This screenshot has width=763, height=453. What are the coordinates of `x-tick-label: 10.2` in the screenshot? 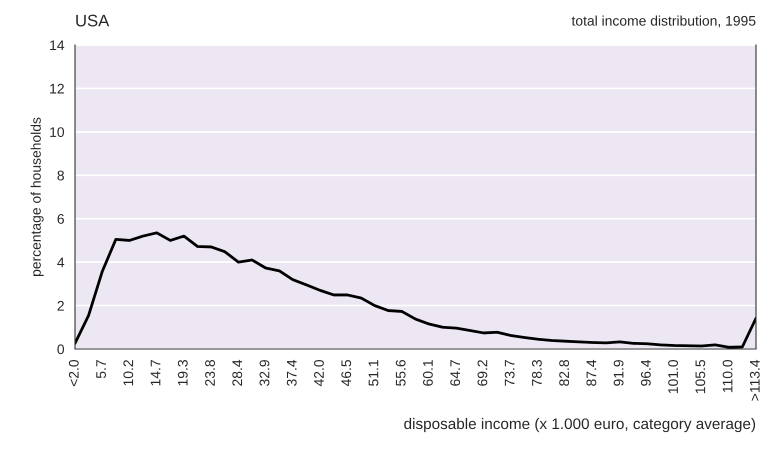 It's located at (128, 373).